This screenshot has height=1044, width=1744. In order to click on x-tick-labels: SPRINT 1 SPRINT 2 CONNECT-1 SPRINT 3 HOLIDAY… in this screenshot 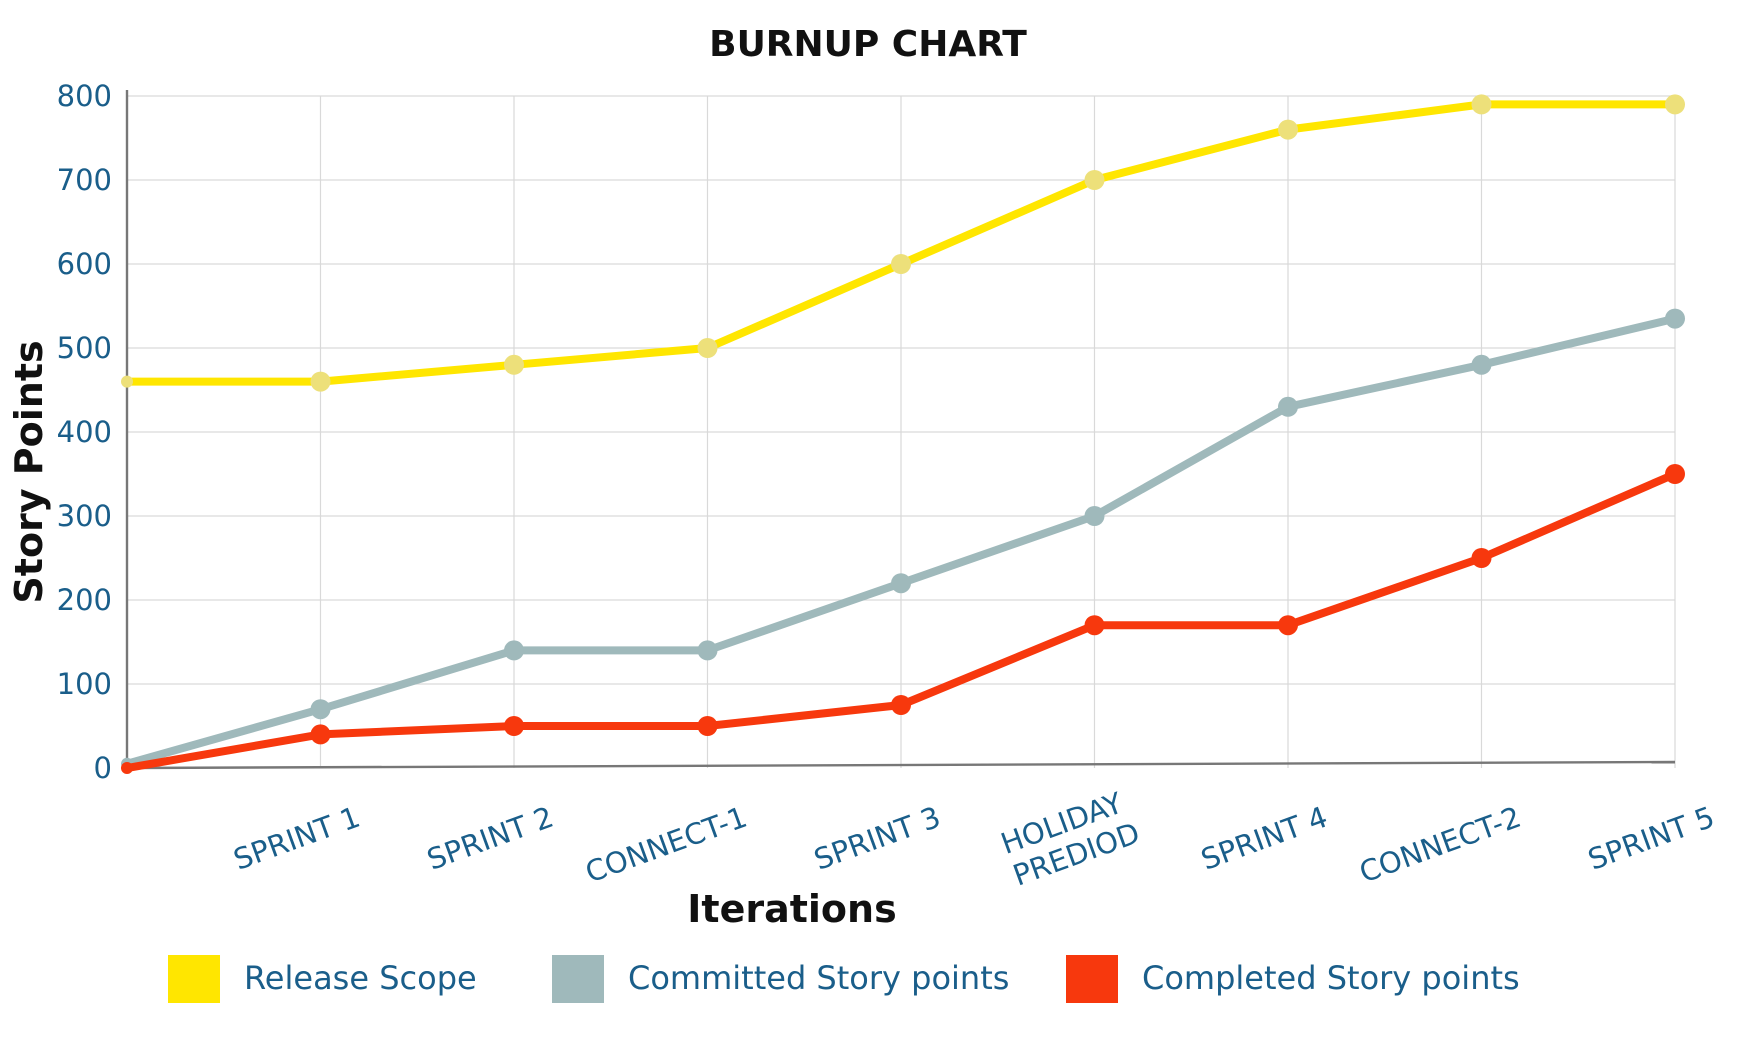, I will do `click(974, 839)`.